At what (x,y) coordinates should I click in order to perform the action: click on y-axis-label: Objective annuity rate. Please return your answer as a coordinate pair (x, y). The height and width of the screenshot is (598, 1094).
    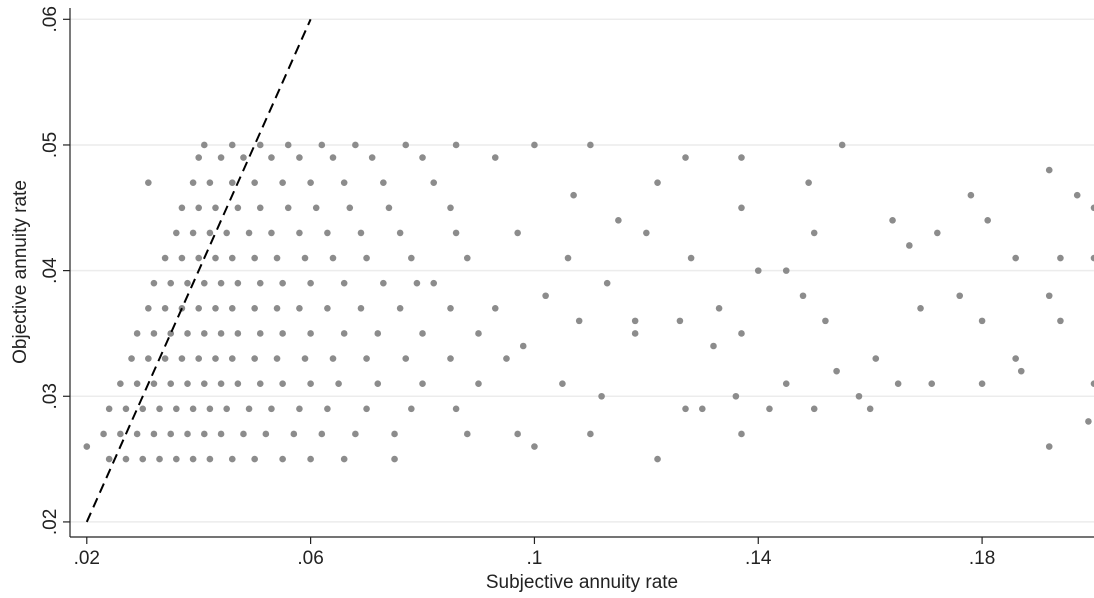
    Looking at the image, I should click on (20, 272).